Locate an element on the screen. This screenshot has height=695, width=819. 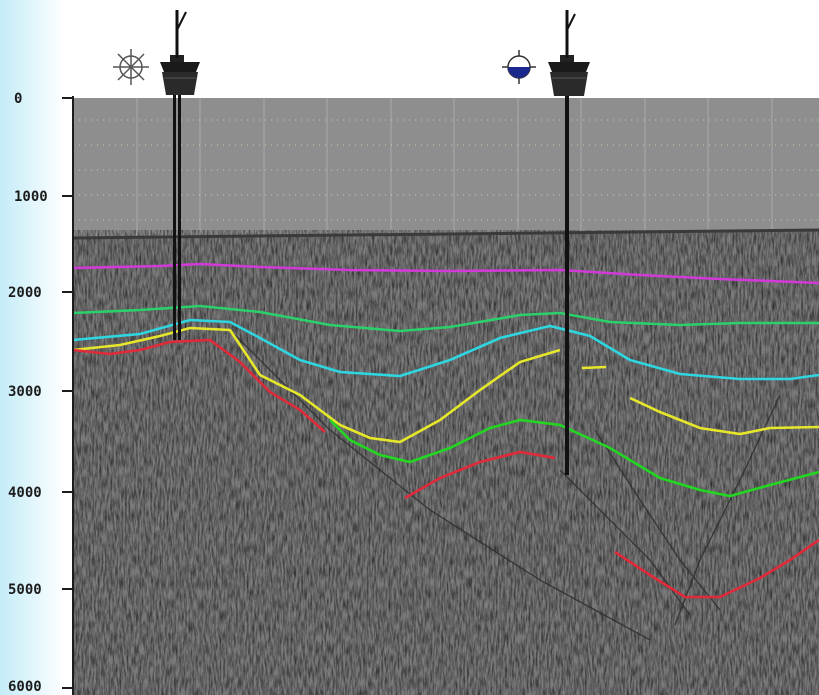
depth-label-2000: 2000 is located at coordinates (25, 293).